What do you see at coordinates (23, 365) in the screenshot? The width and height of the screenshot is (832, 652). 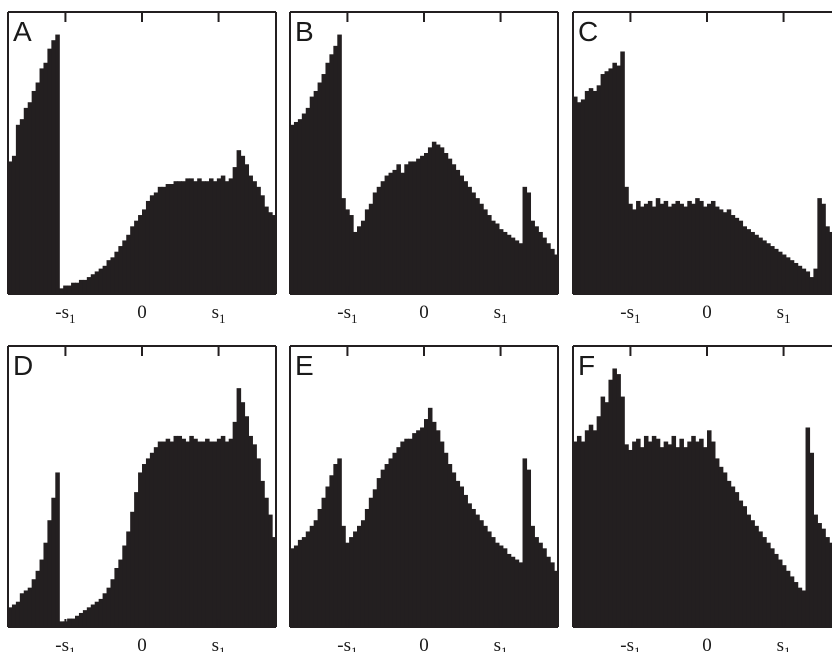 I see `panel-label: D` at bounding box center [23, 365].